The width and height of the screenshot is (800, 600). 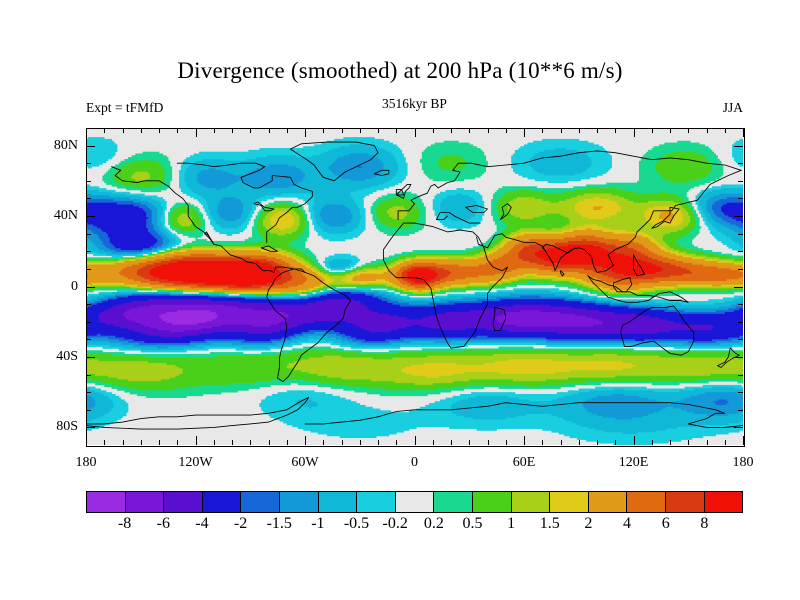 I want to click on x-axis-label: 0, so click(x=414, y=462).